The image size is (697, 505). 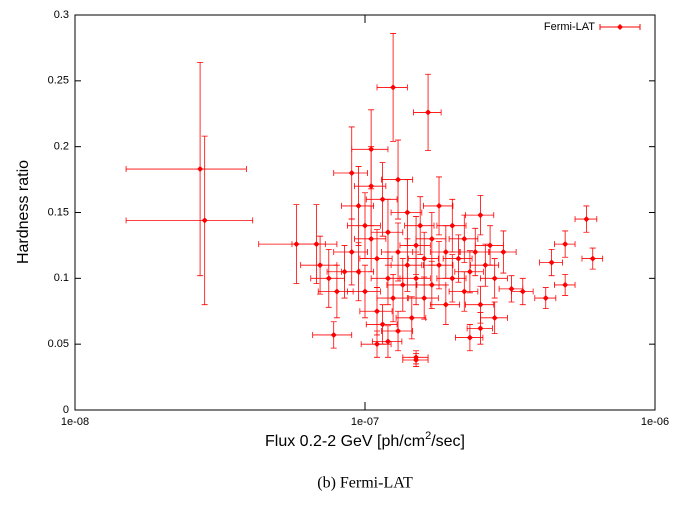 I want to click on legend-marker, so click(x=620, y=27).